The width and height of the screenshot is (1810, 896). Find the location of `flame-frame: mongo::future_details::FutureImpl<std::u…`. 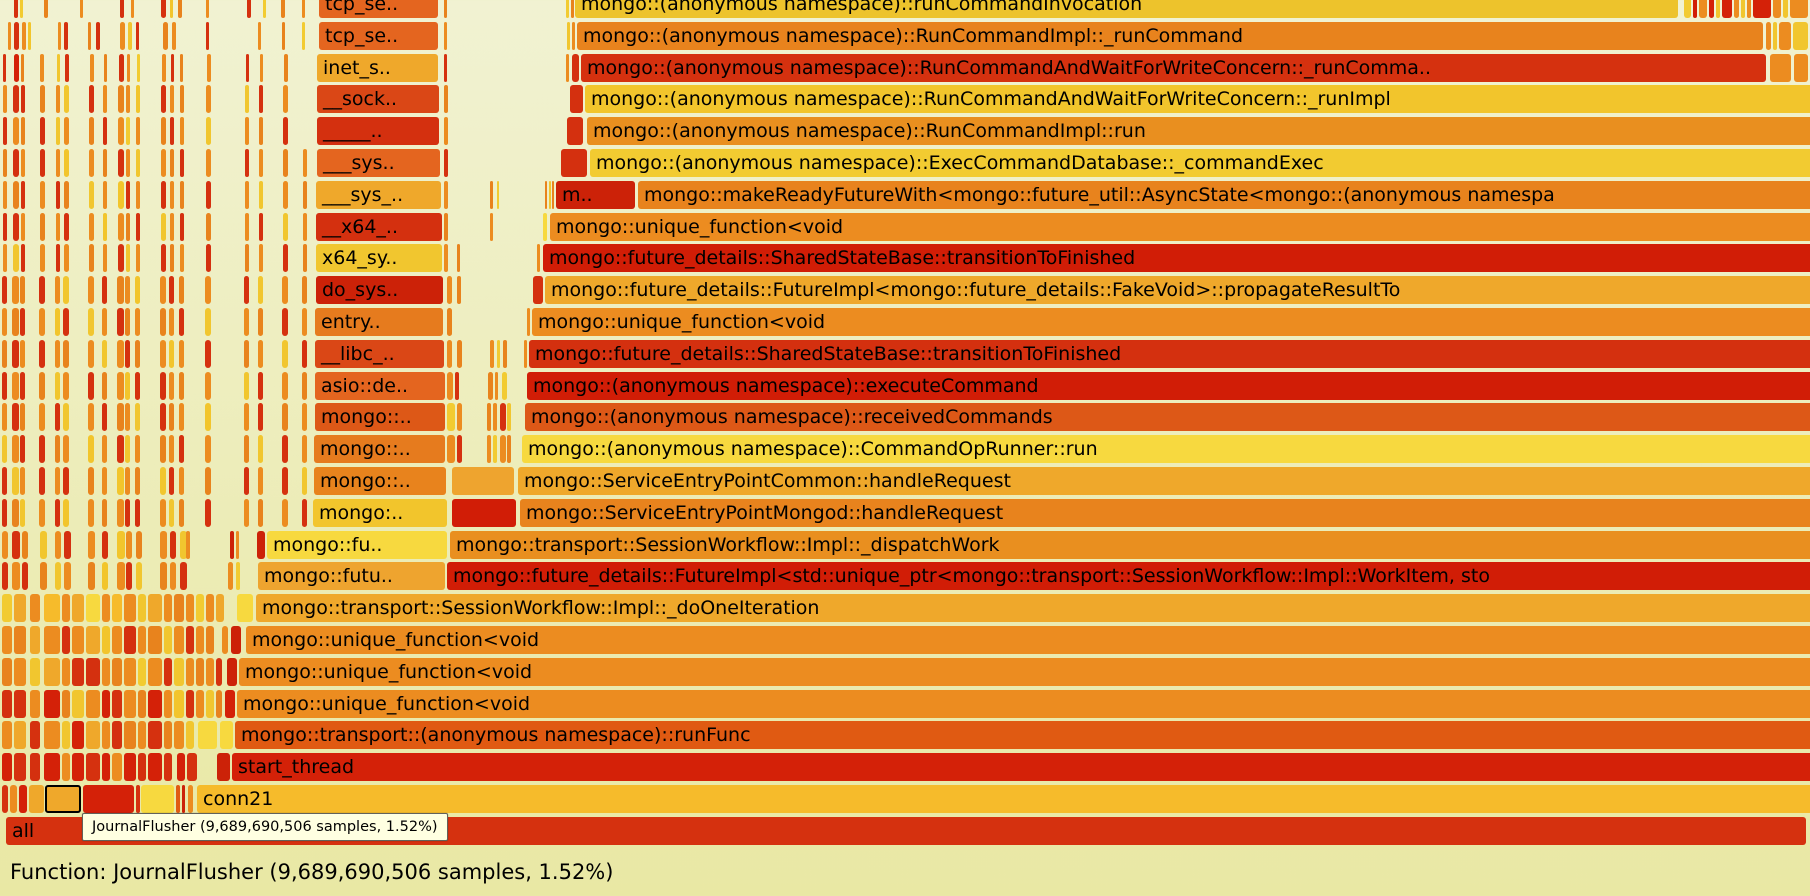

flame-frame: mongo::future_details::FutureImpl<std::u… is located at coordinates (1128, 576).